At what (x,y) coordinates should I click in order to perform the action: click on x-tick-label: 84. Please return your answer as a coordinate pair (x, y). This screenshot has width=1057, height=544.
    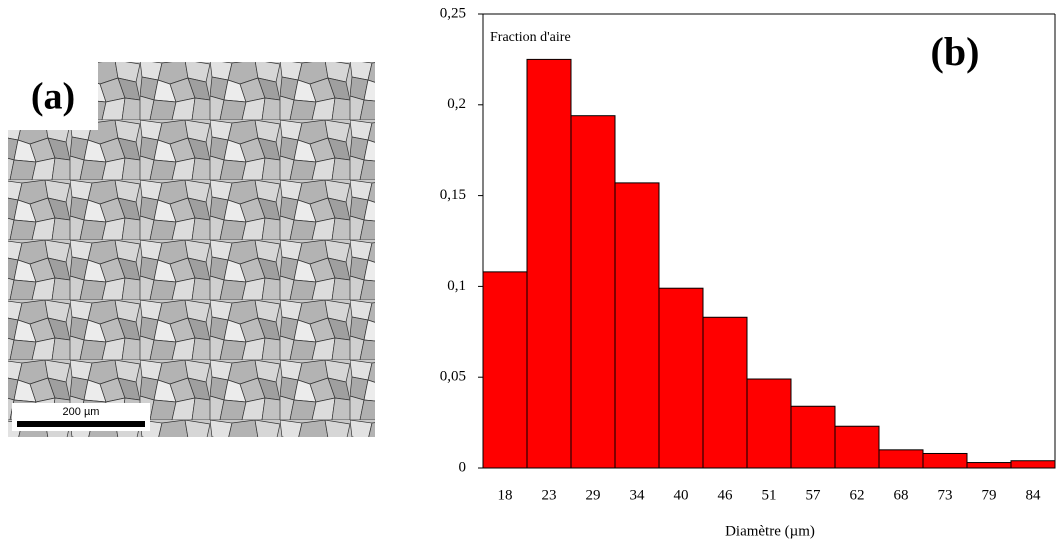
    Looking at the image, I should click on (1034, 495).